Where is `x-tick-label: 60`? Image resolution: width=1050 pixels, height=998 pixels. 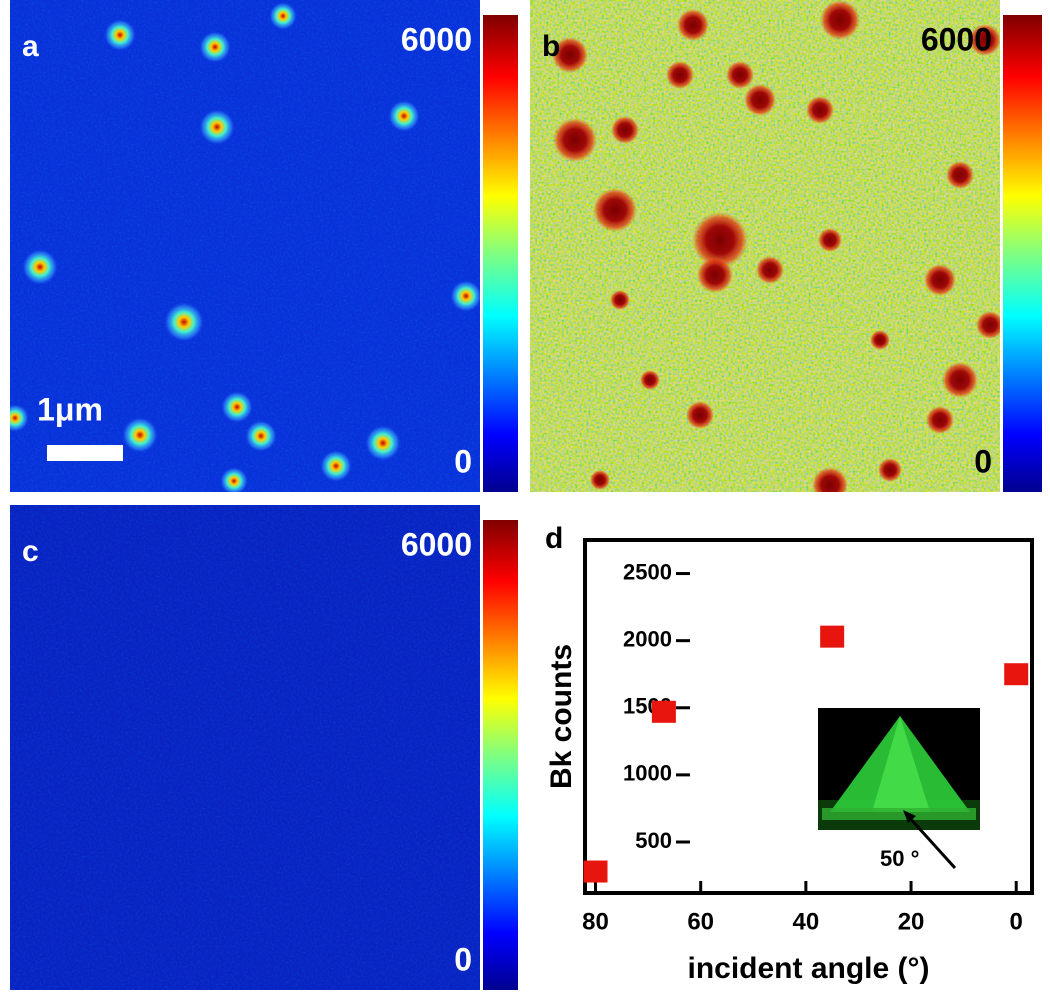
x-tick-label: 60 is located at coordinates (700, 921).